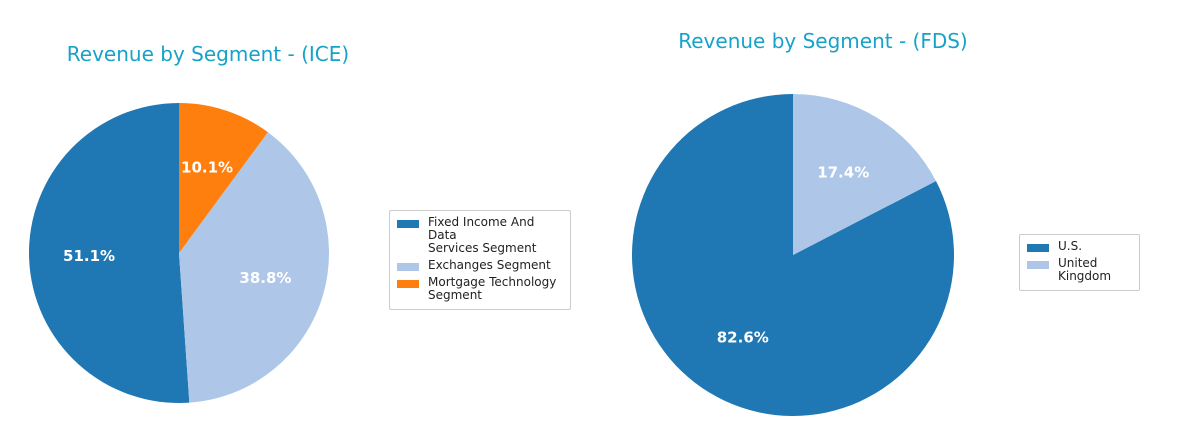 Image resolution: width=1200 pixels, height=448 pixels. I want to click on legend-fds: U.S. United Kingdom, so click(1079, 262).